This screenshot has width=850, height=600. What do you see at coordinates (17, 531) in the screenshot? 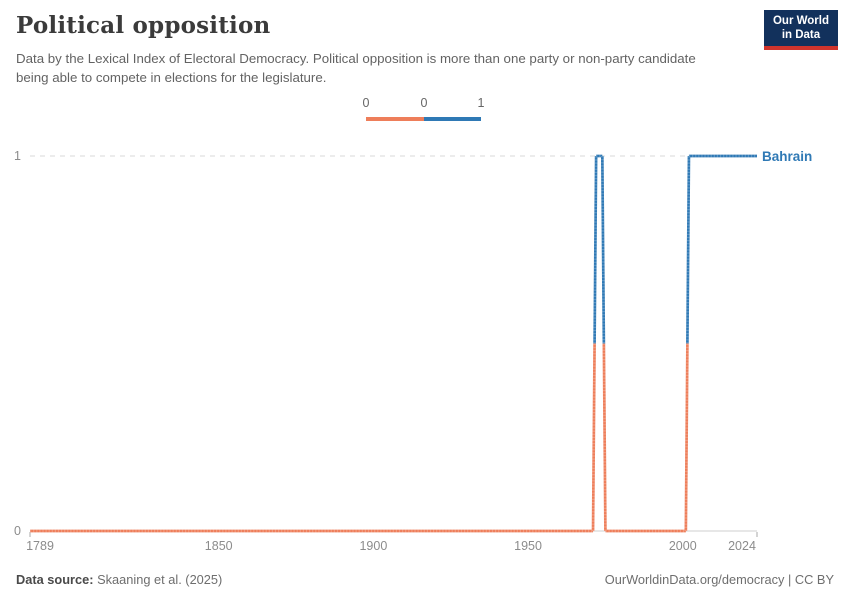
I see `y-tick-label: 0` at bounding box center [17, 531].